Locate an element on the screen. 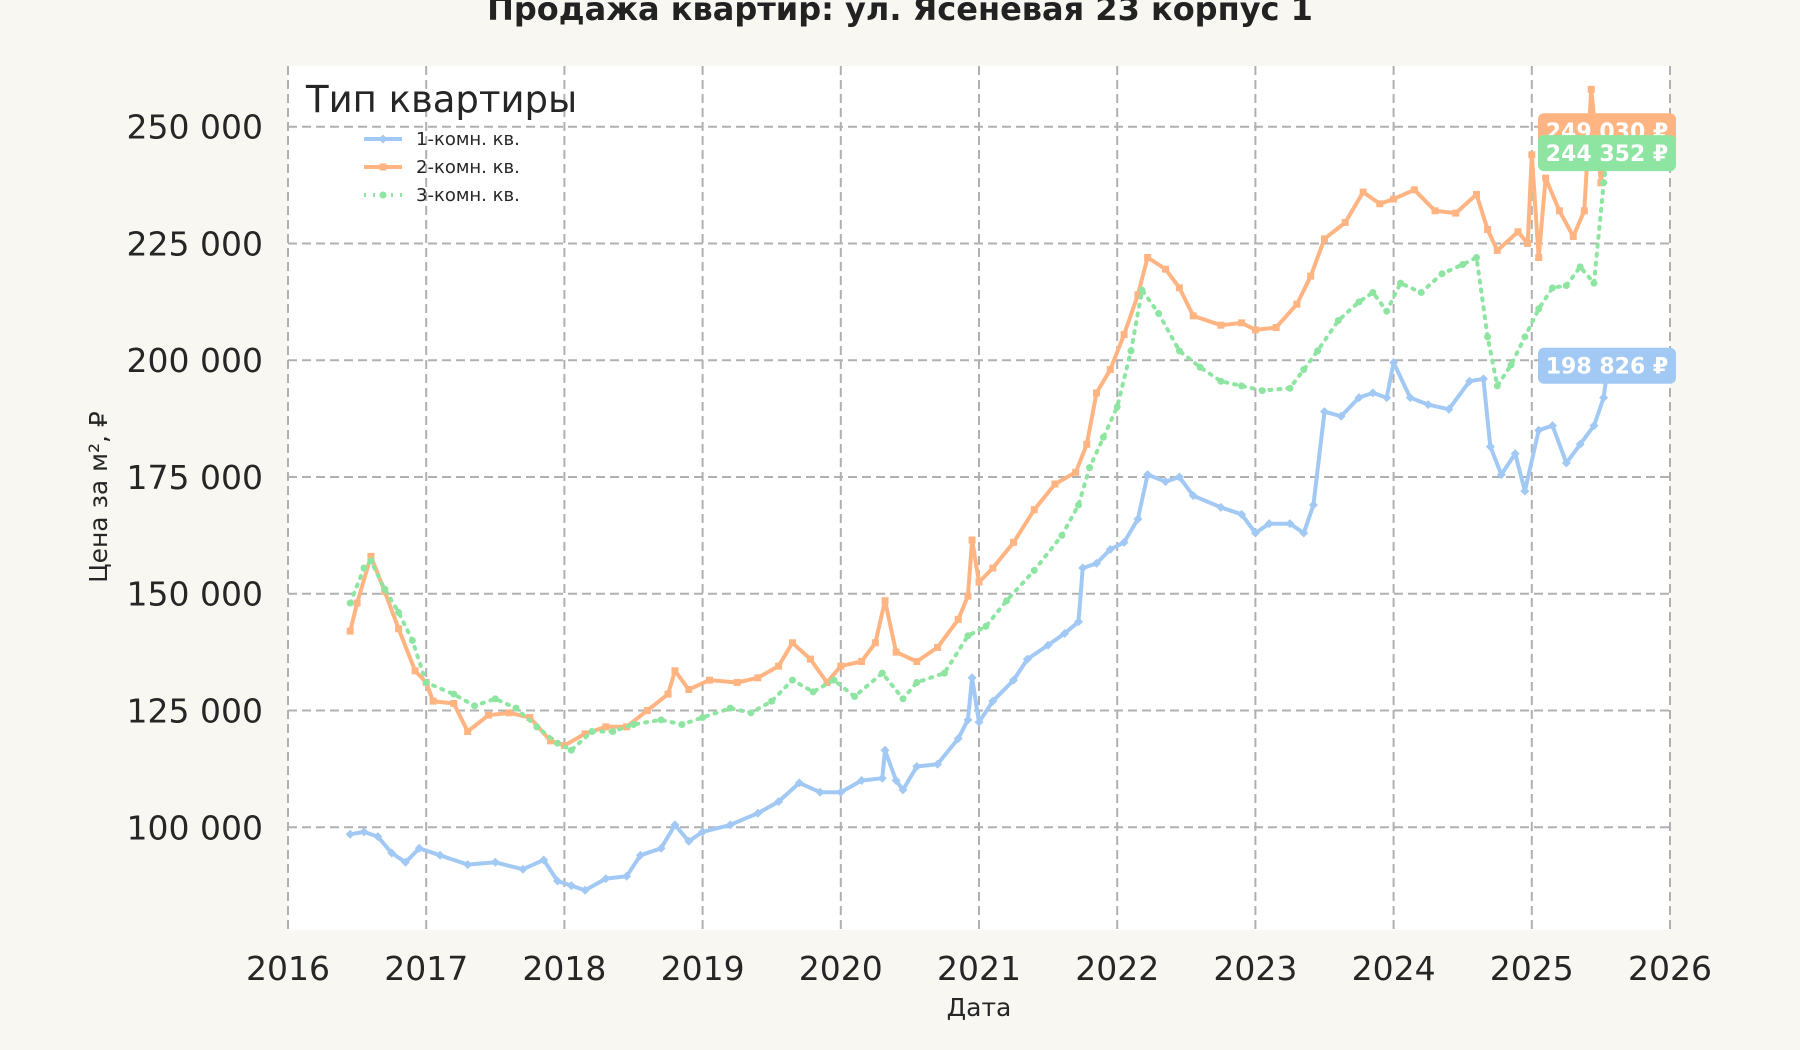 This screenshot has width=1800, height=1050. x-tick-label: 2020 is located at coordinates (841, 968).